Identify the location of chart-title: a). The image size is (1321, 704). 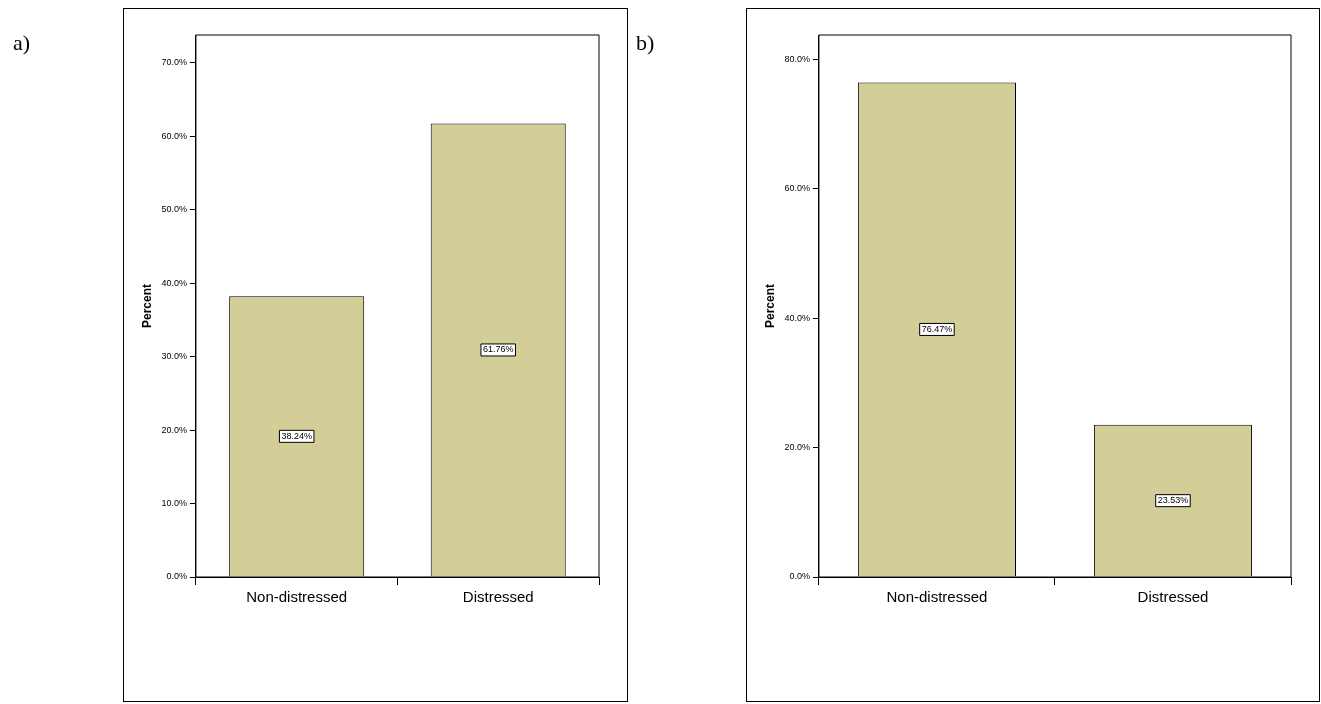
(22, 43).